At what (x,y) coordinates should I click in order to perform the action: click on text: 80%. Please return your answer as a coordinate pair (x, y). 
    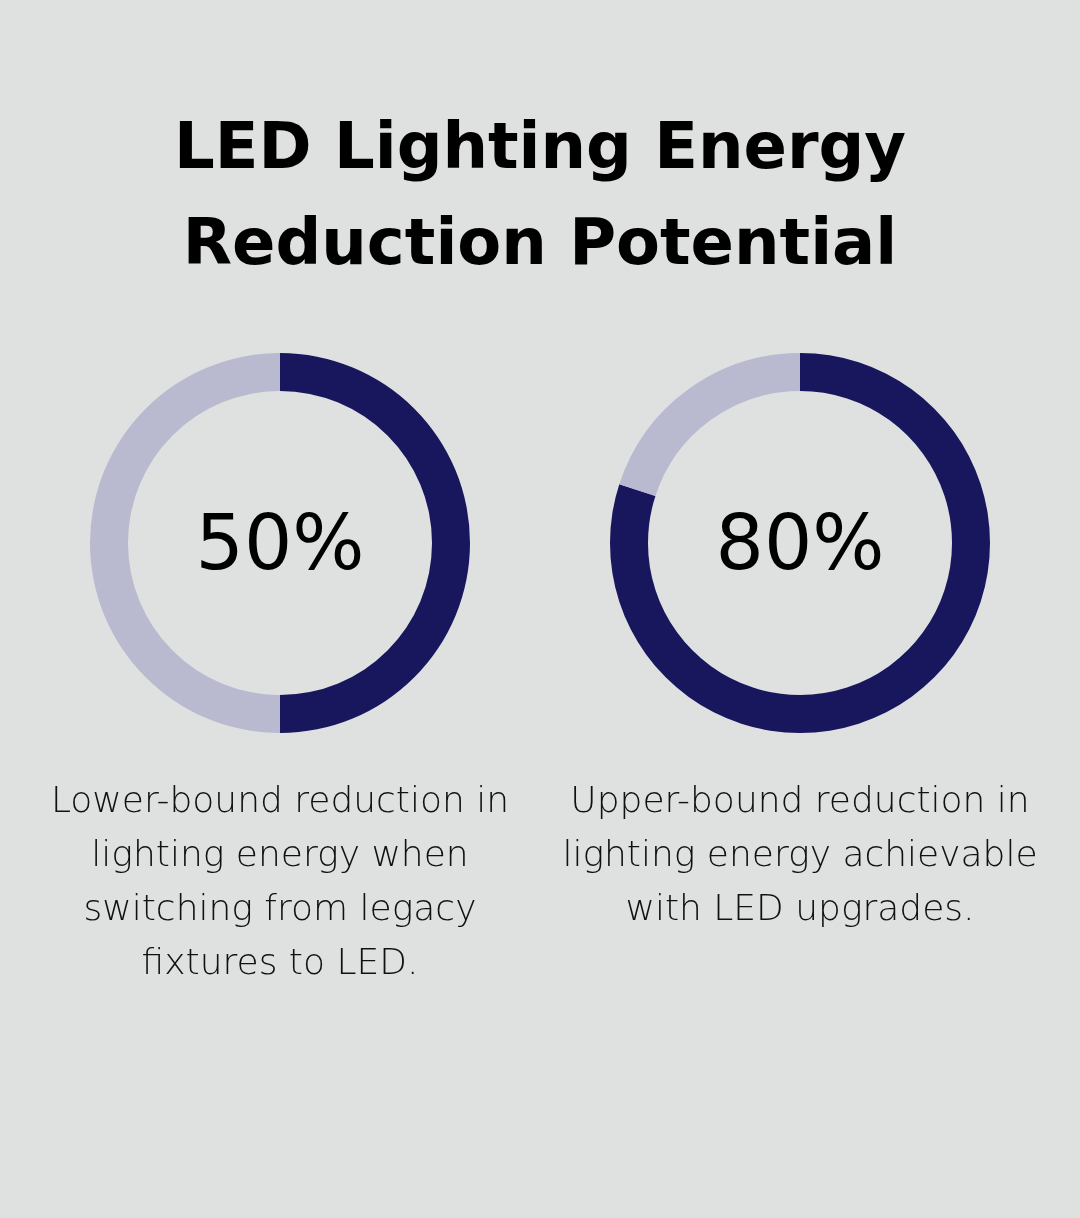
    Looking at the image, I should click on (800, 543).